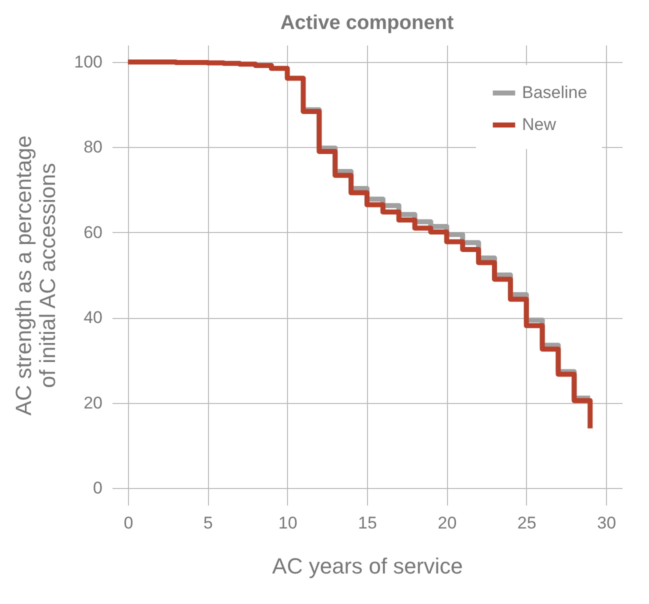 The width and height of the screenshot is (649, 604). Describe the element at coordinates (129, 523) in the screenshot. I see `x-tick-label: 0` at that location.